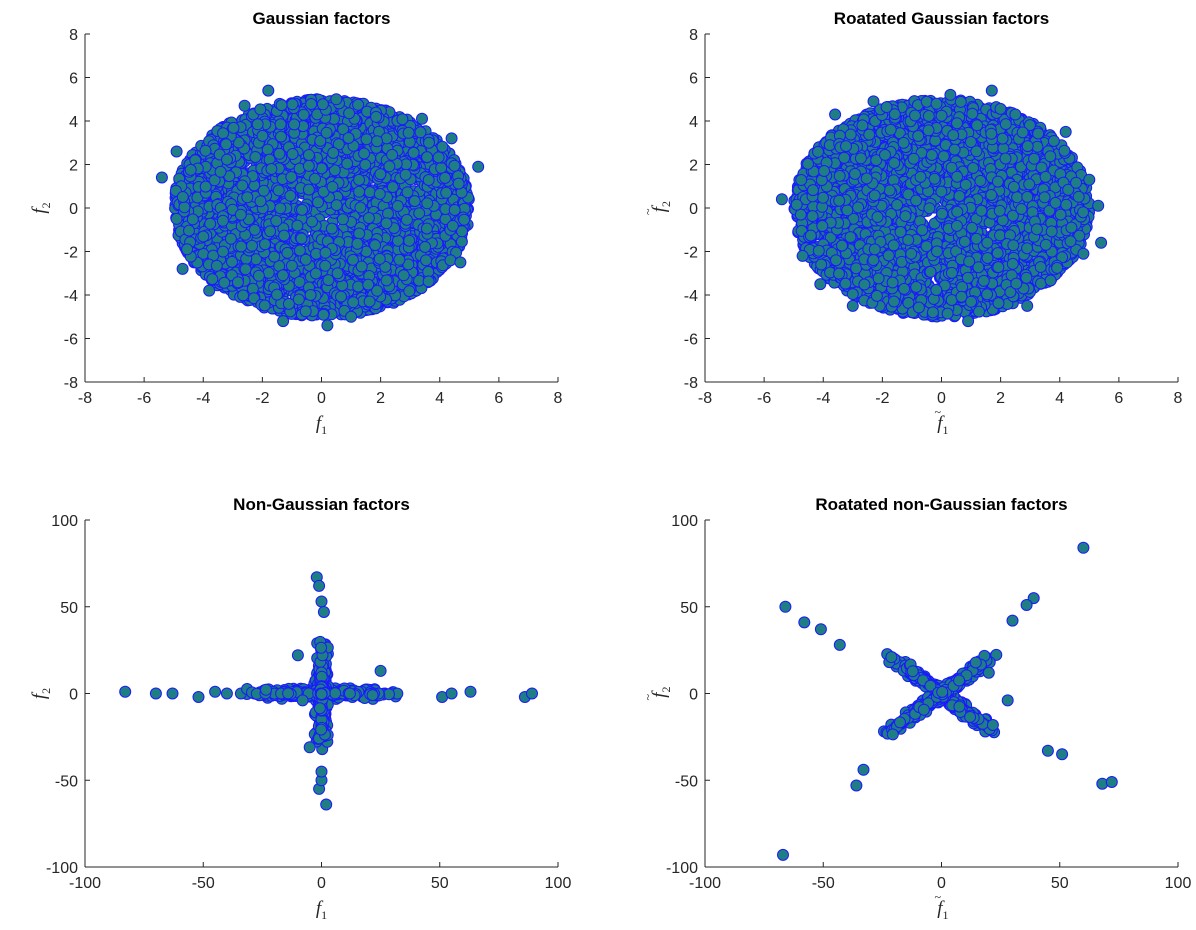 The image size is (1196, 930). Describe the element at coordinates (558, 398) in the screenshot. I see `x-tick-label: 8` at that location.